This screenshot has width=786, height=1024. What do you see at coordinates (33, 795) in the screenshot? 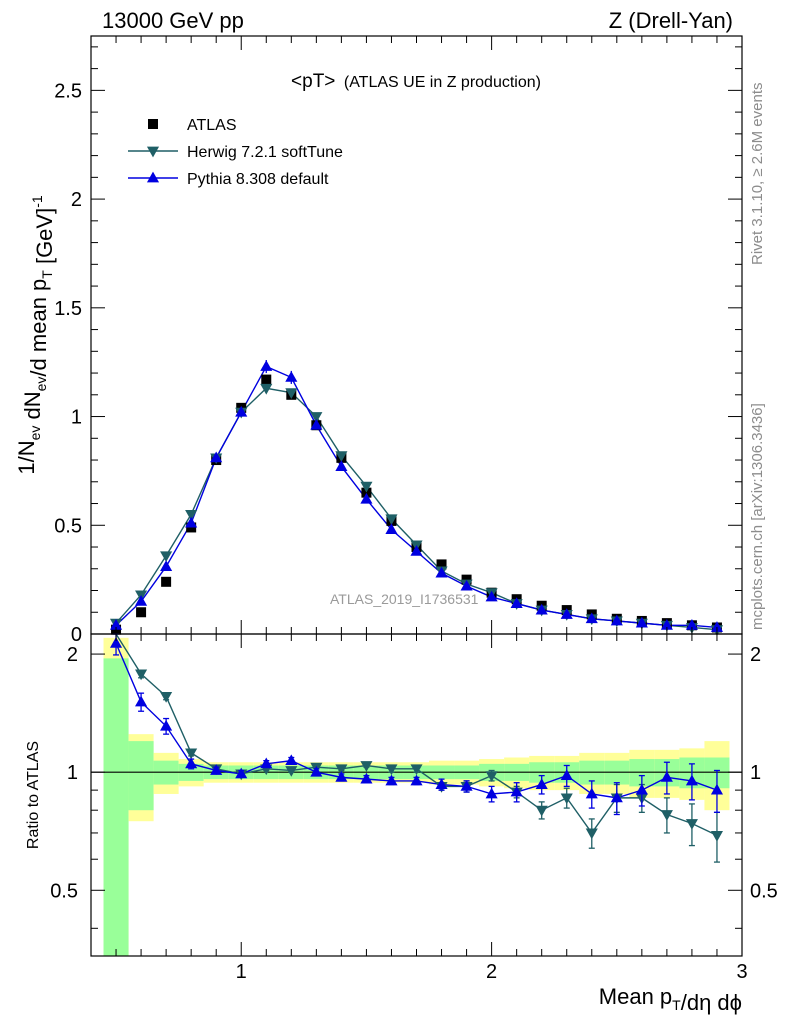
I see `y-axis-label-ratio: Ratio to ATLAS` at bounding box center [33, 795].